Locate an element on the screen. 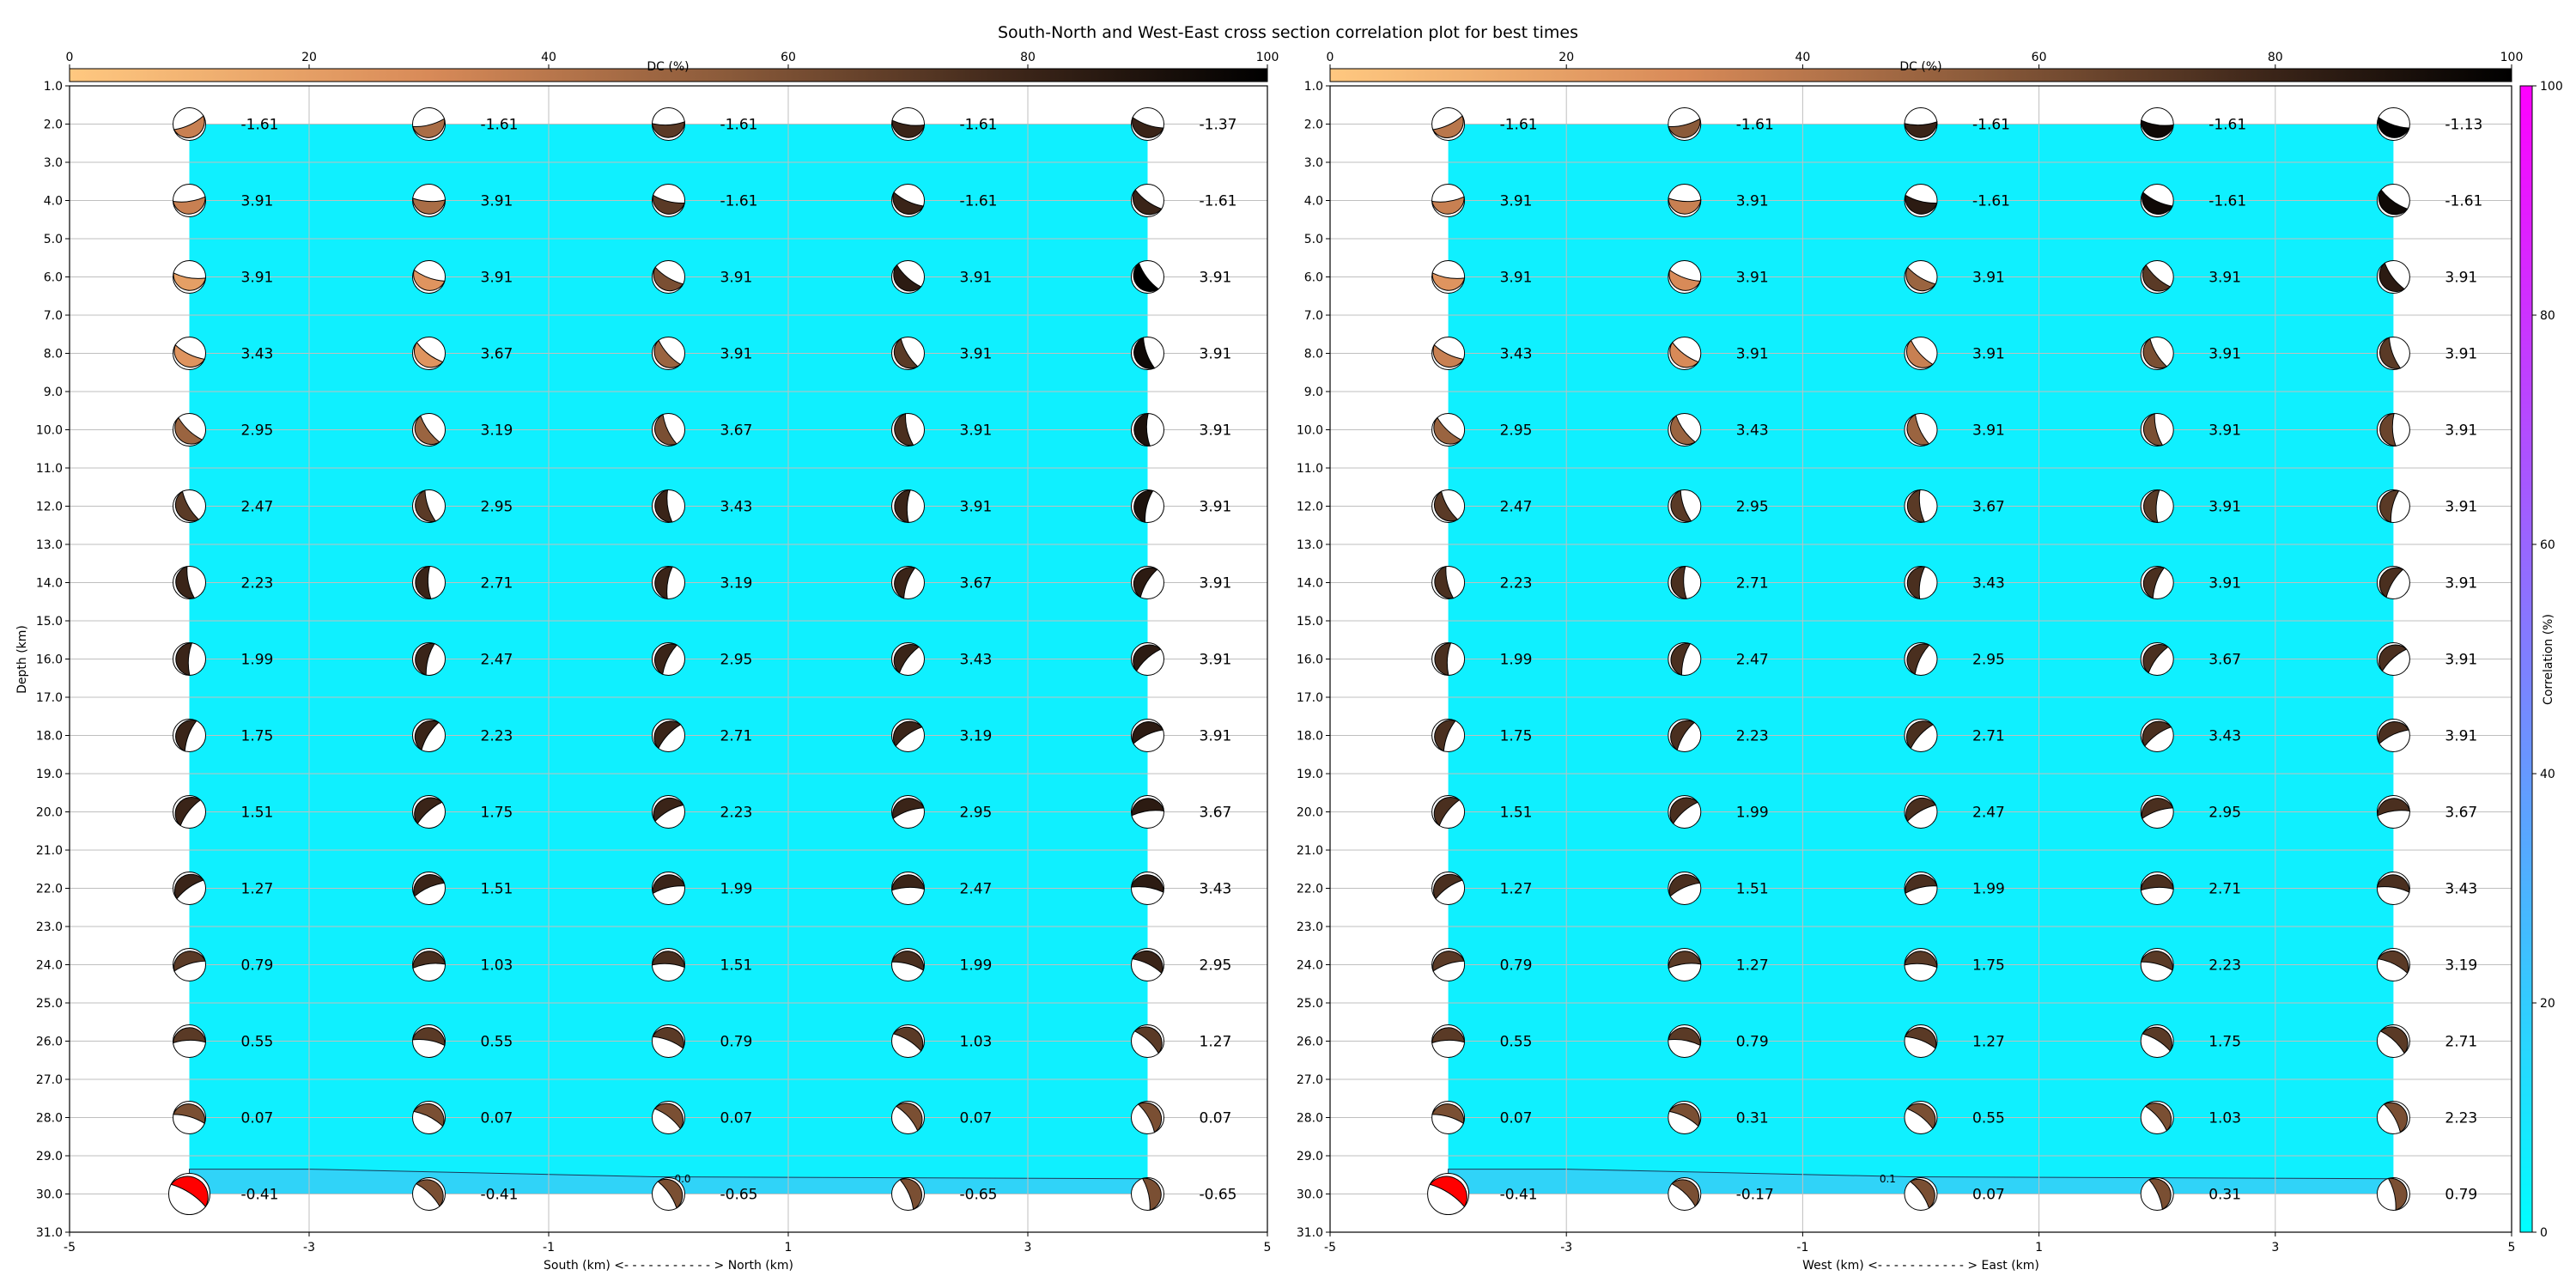  dc-tick-label: 100 is located at coordinates (2512, 58).